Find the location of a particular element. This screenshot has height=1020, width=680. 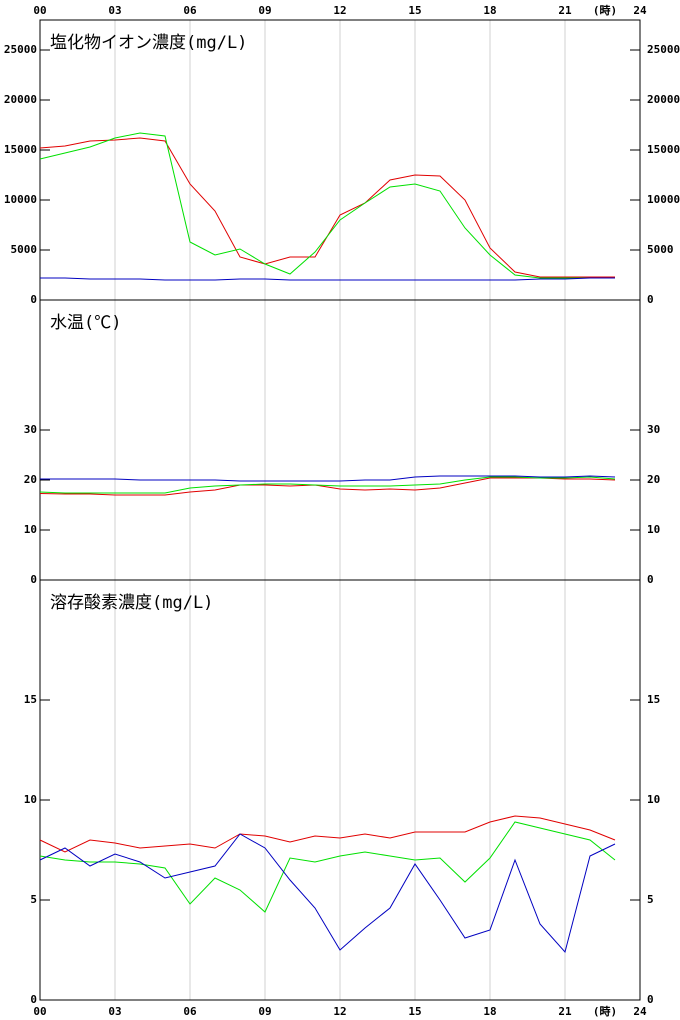

panel-title: 溶存酸素濃度(mg/L) is located at coordinates (131, 603).